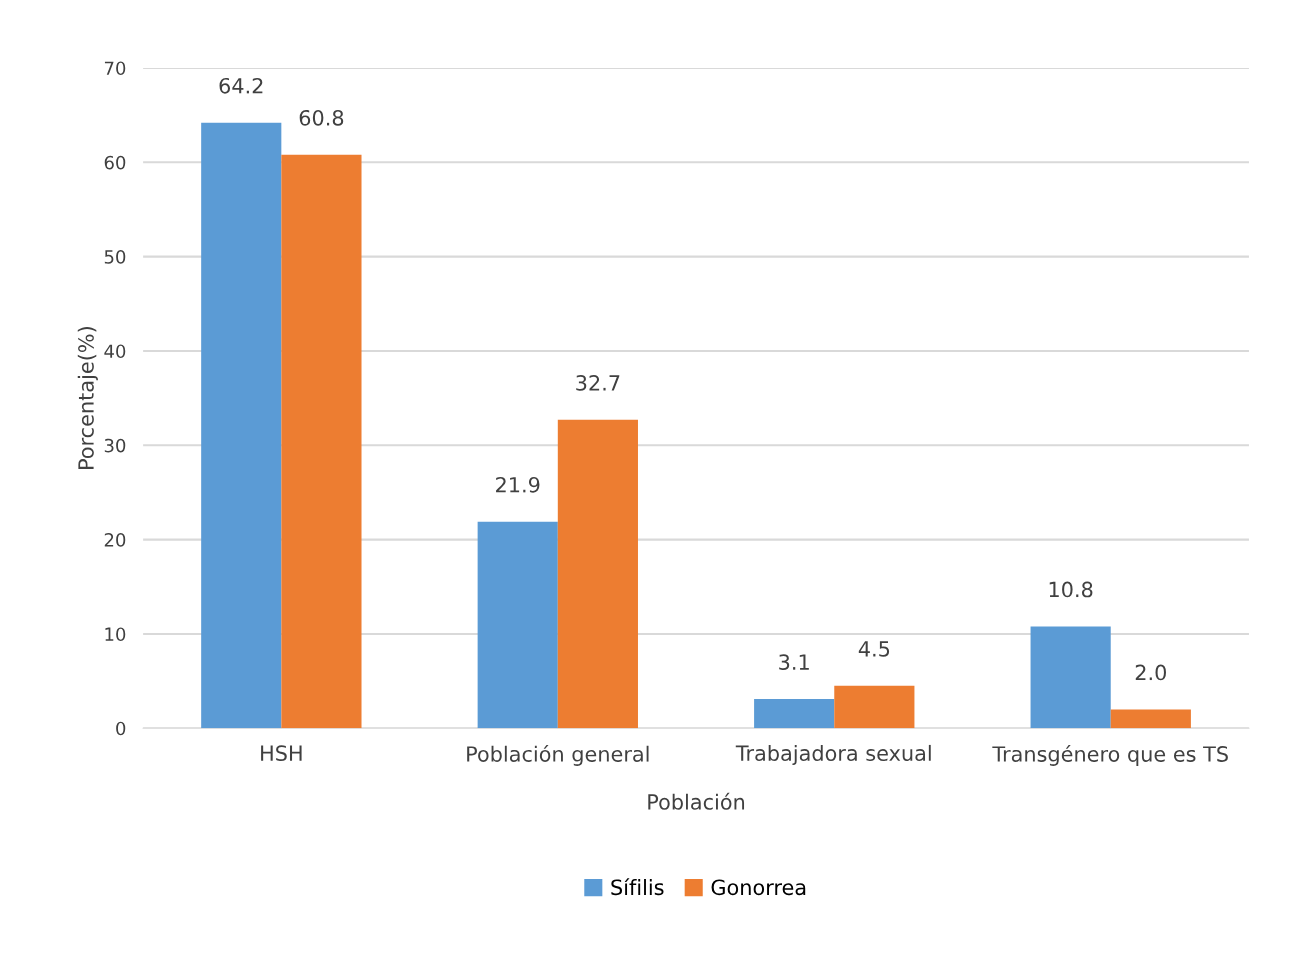 The image size is (1301, 971). What do you see at coordinates (558, 755) in the screenshot?
I see `x-tick-label: Población general` at bounding box center [558, 755].